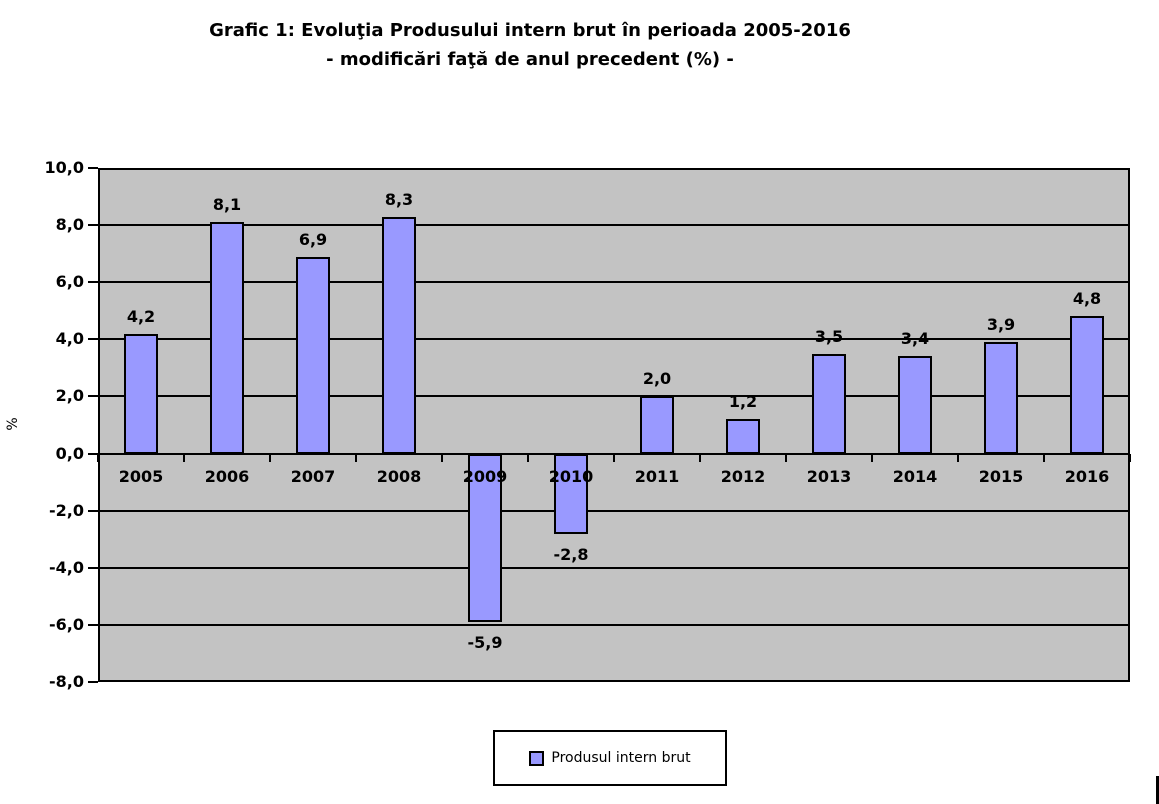 Image resolution: width=1159 pixels, height=804 pixels. Describe the element at coordinates (227, 205) in the screenshot. I see `value-label-2006: 8,1` at that location.